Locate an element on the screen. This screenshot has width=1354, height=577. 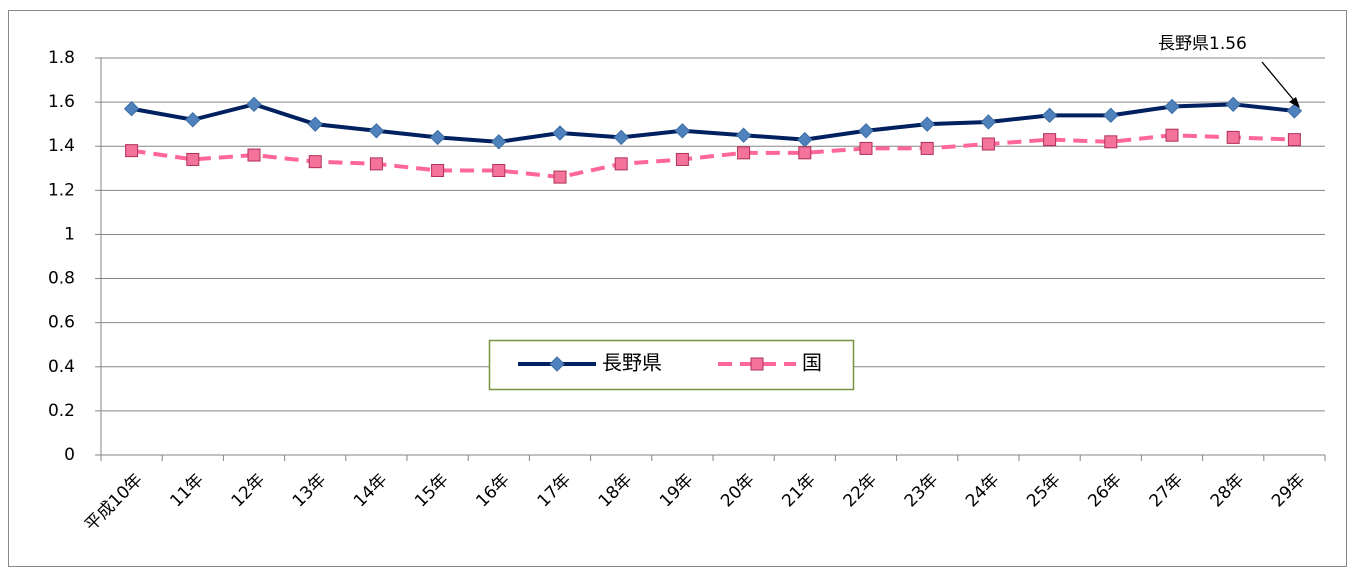
y-tick-label: 1.2 is located at coordinates (61, 190).